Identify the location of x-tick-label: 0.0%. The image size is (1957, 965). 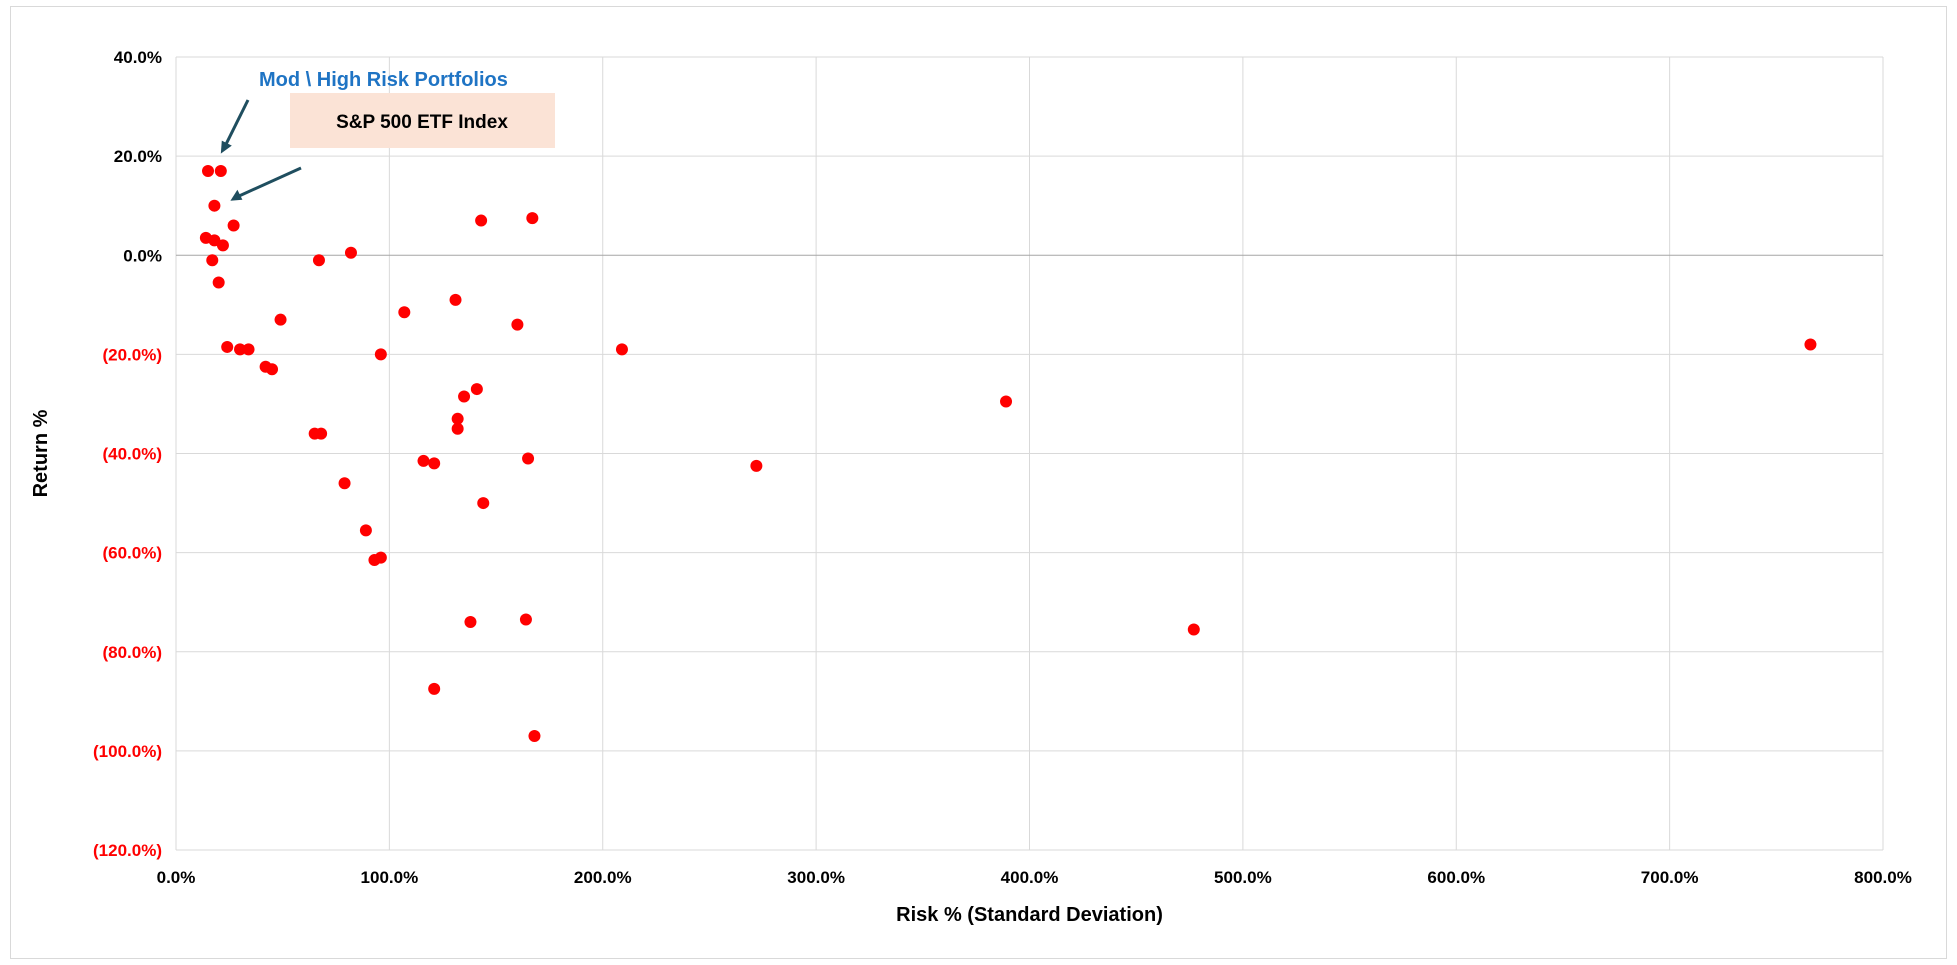
(176, 877).